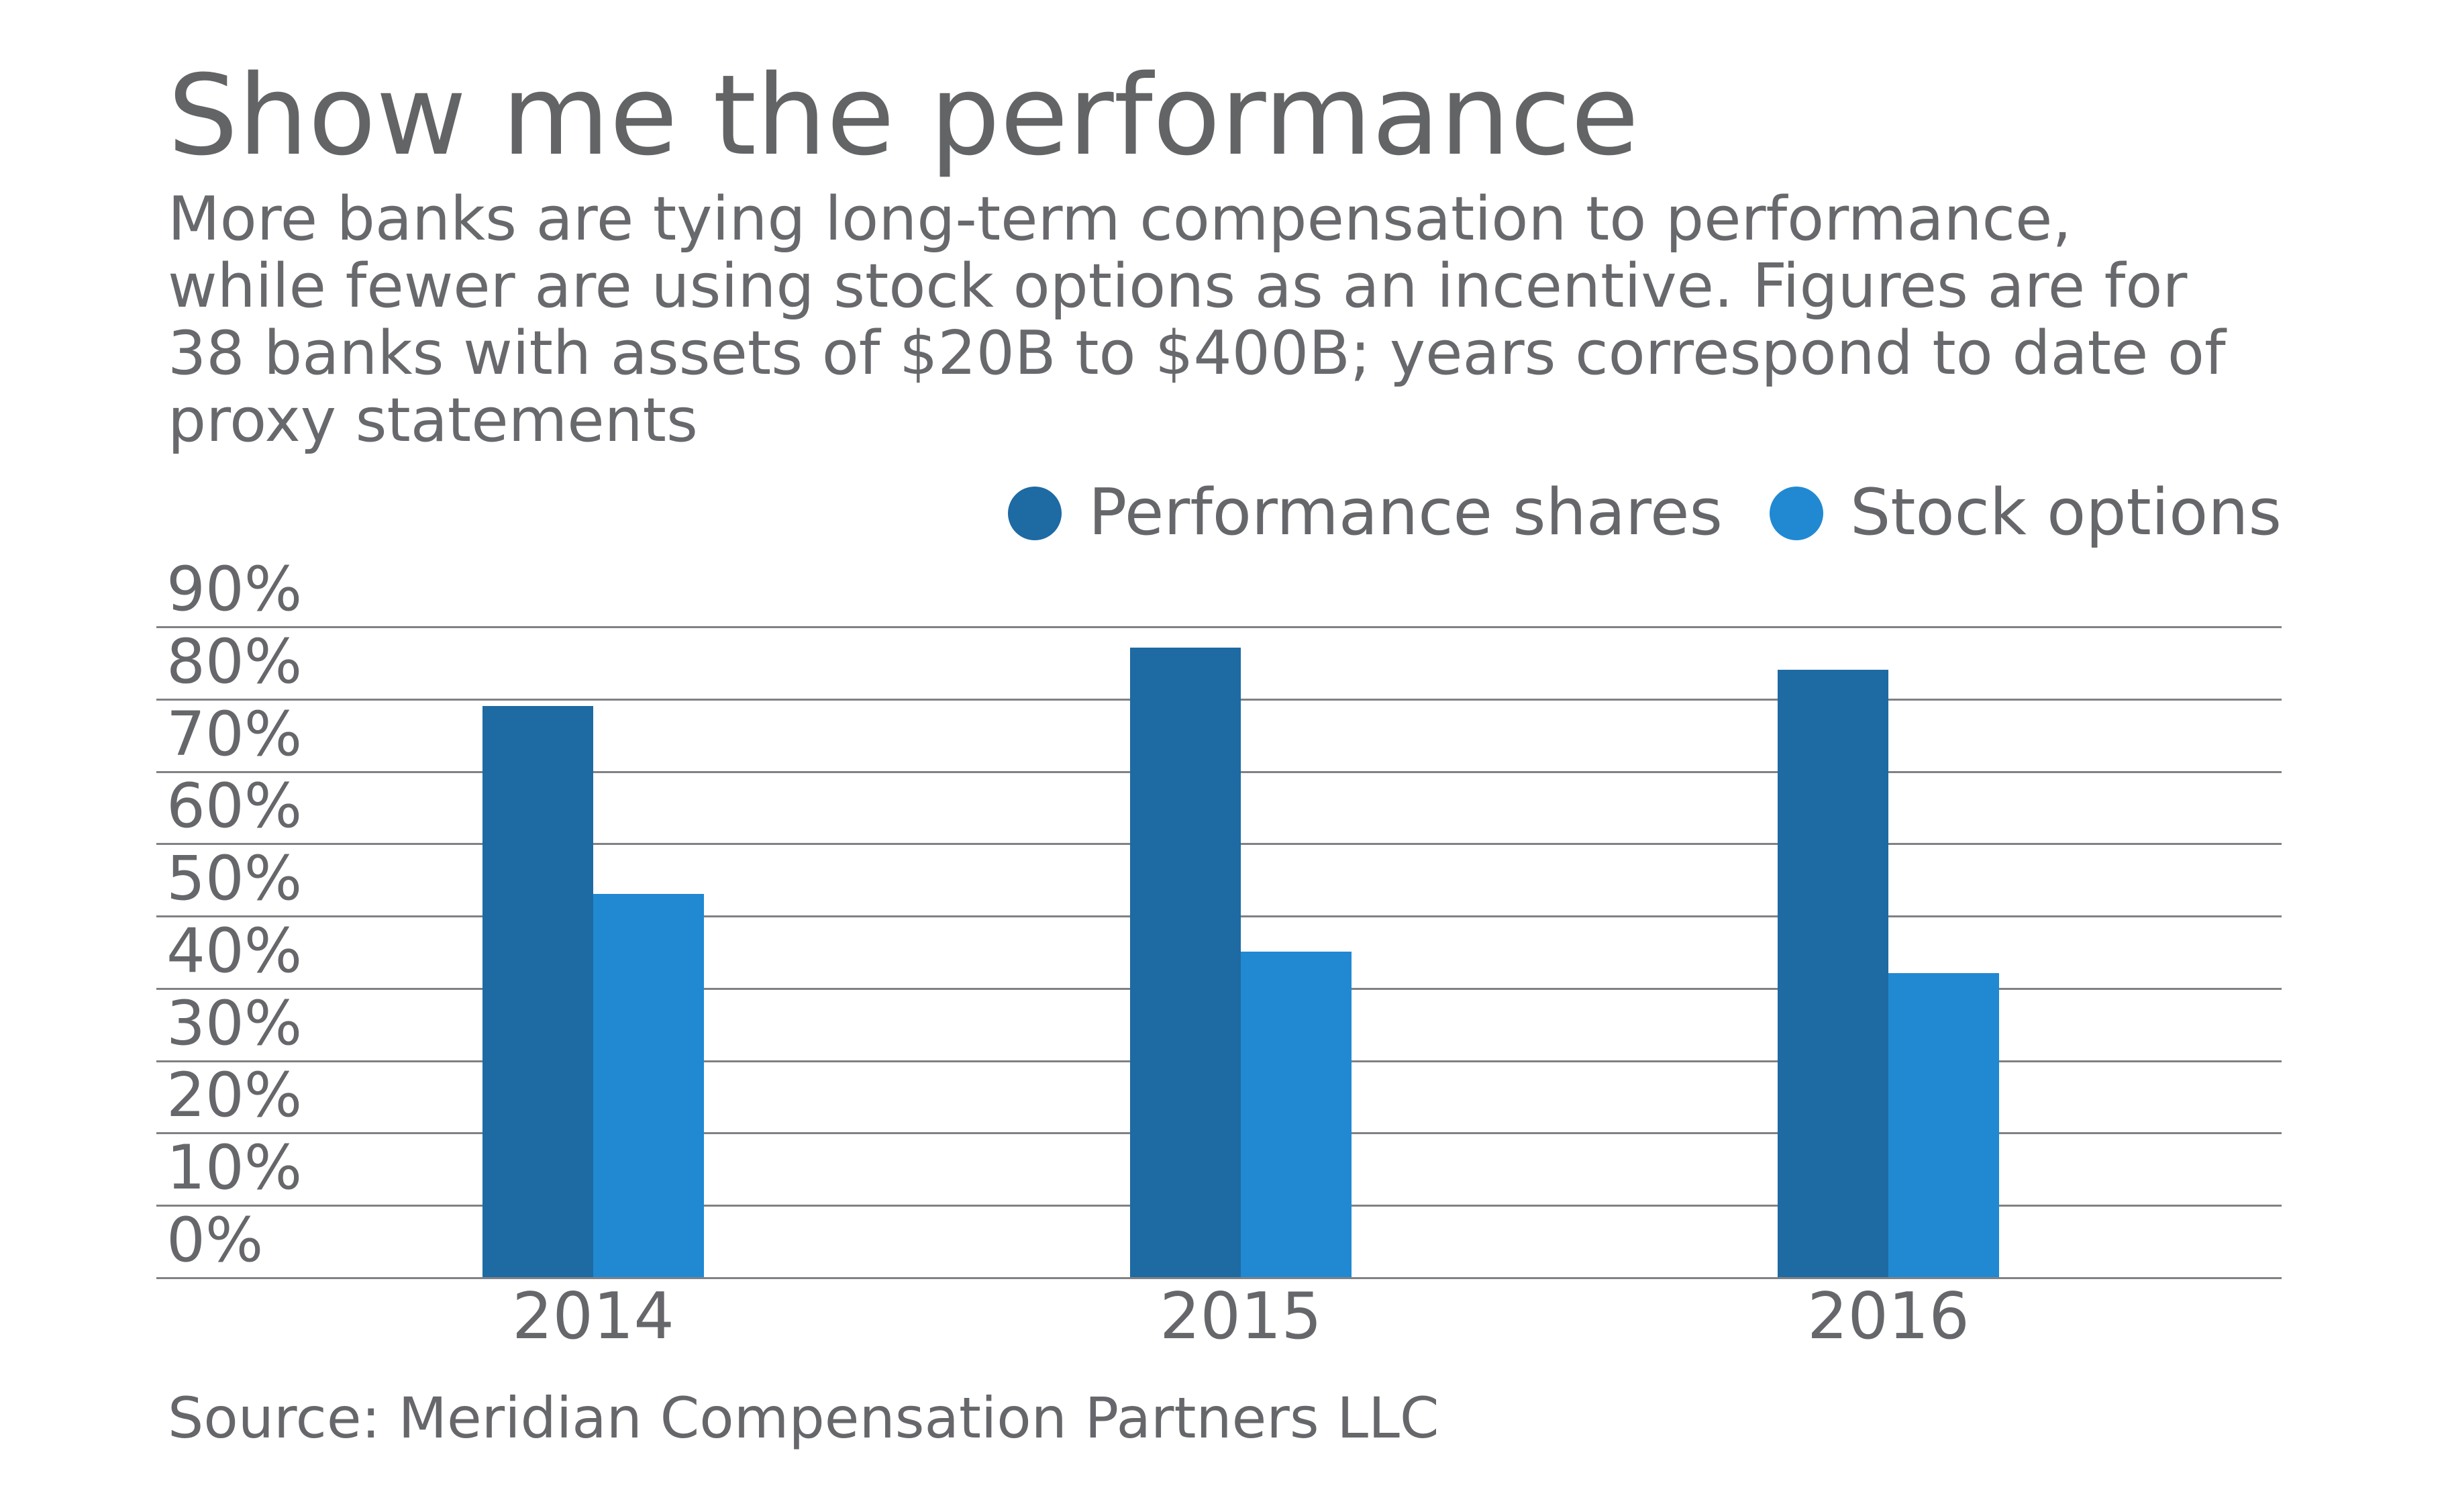 Image resolution: width=2444 pixels, height=1512 pixels. Describe the element at coordinates (235, 661) in the screenshot. I see `y-axis-tick-label: 80%` at that location.